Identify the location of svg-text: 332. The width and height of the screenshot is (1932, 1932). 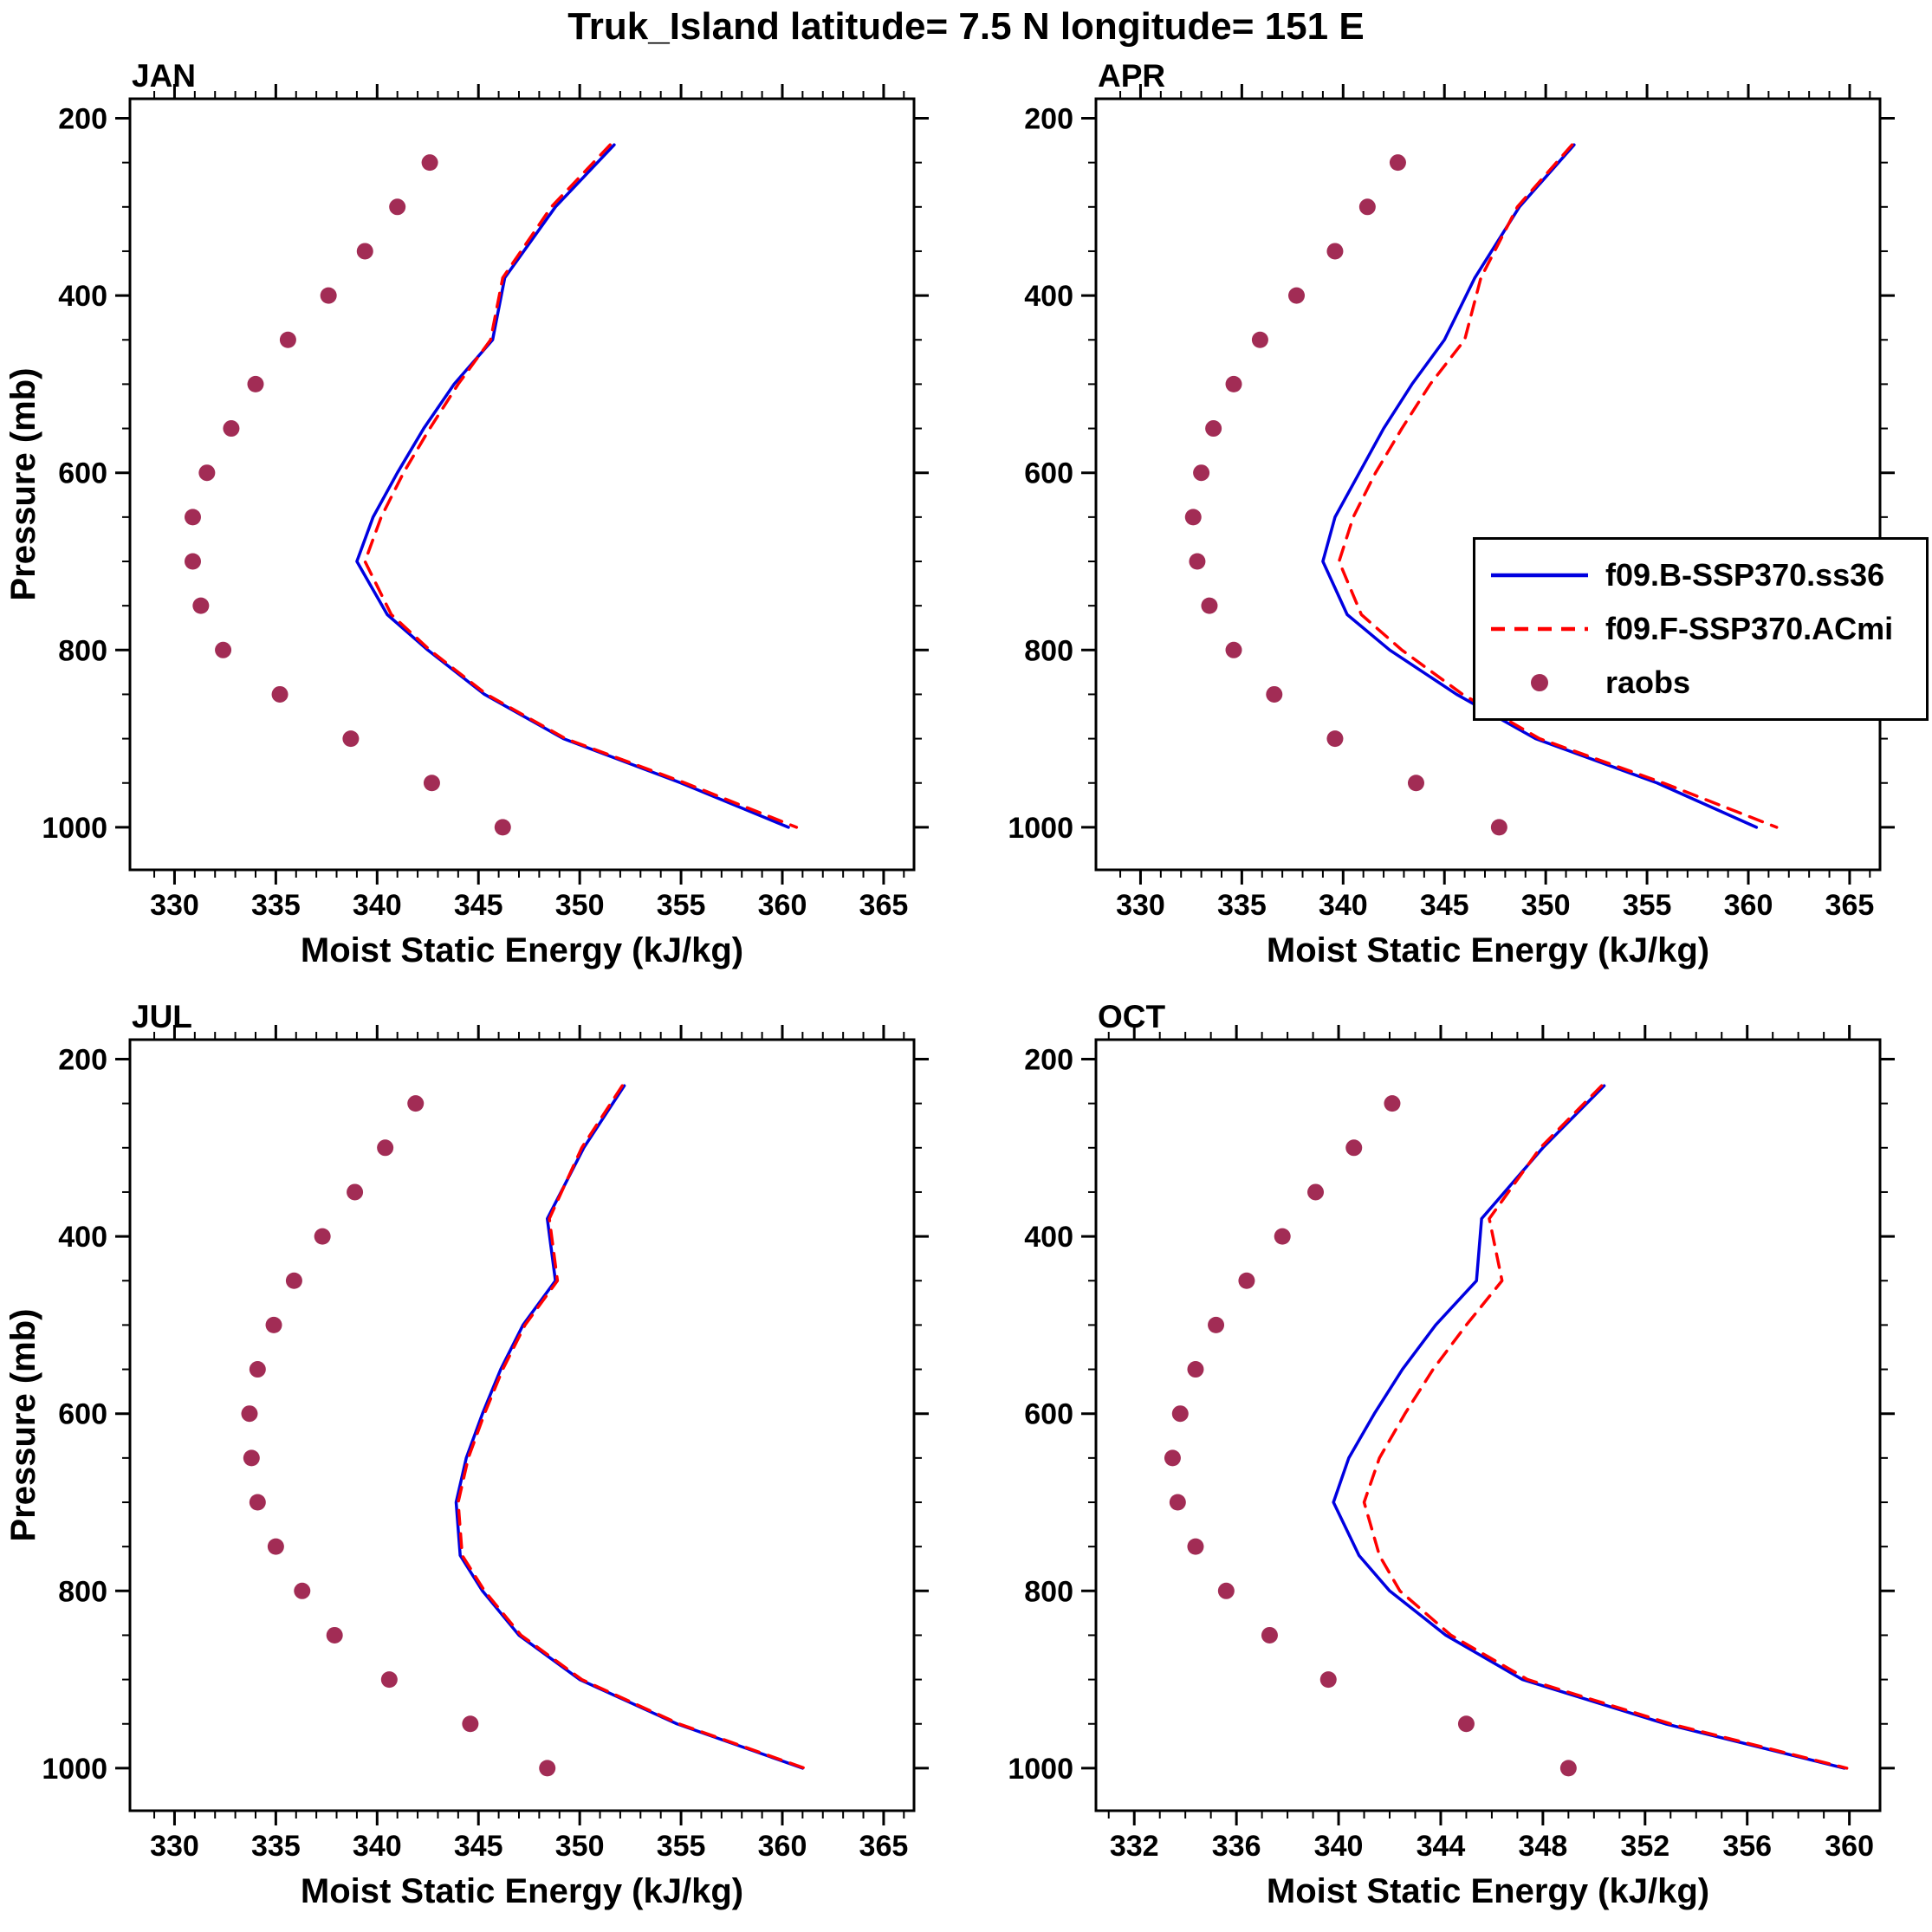
(1135, 1847).